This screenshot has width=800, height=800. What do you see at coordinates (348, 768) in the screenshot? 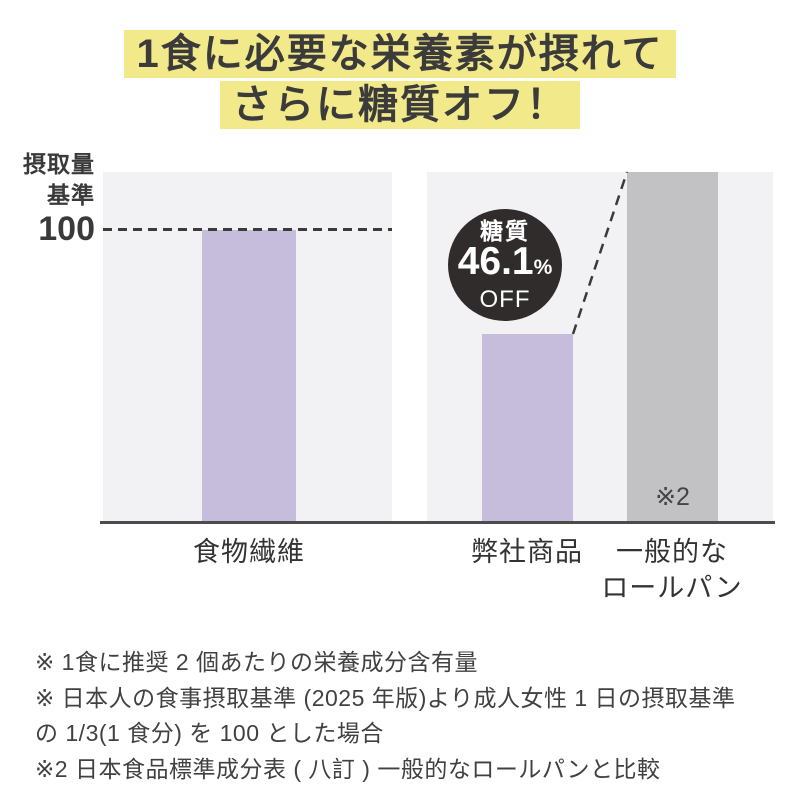
I see `footnote-line-4: ※2 日本食品標準成分表 ( 八訂 ) 一般的なロールパンと比較` at bounding box center [348, 768].